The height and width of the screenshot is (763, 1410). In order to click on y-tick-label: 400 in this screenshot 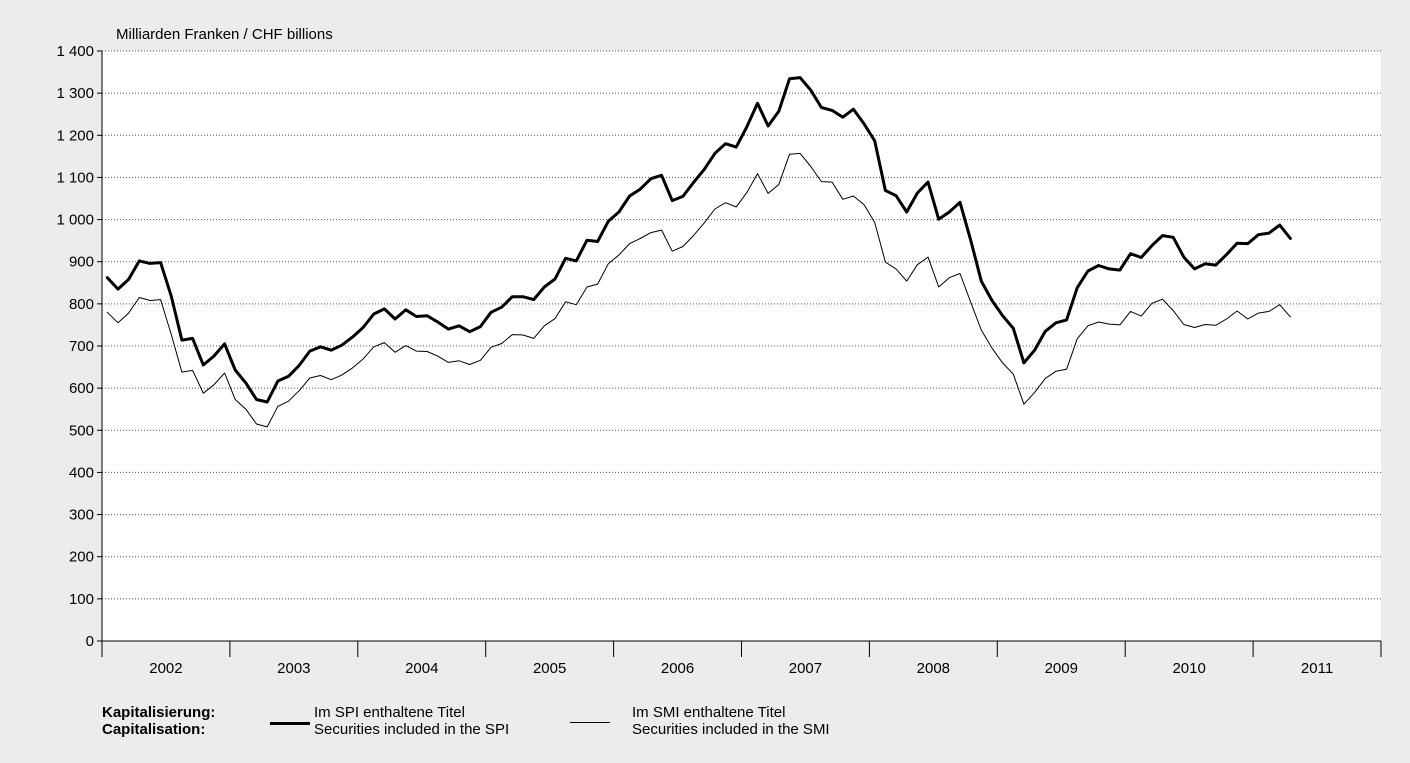, I will do `click(81, 472)`.